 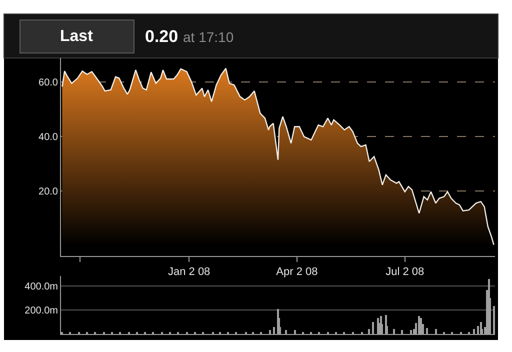 What do you see at coordinates (189, 272) in the screenshot?
I see `x-tick-label: Jan 2 08` at bounding box center [189, 272].